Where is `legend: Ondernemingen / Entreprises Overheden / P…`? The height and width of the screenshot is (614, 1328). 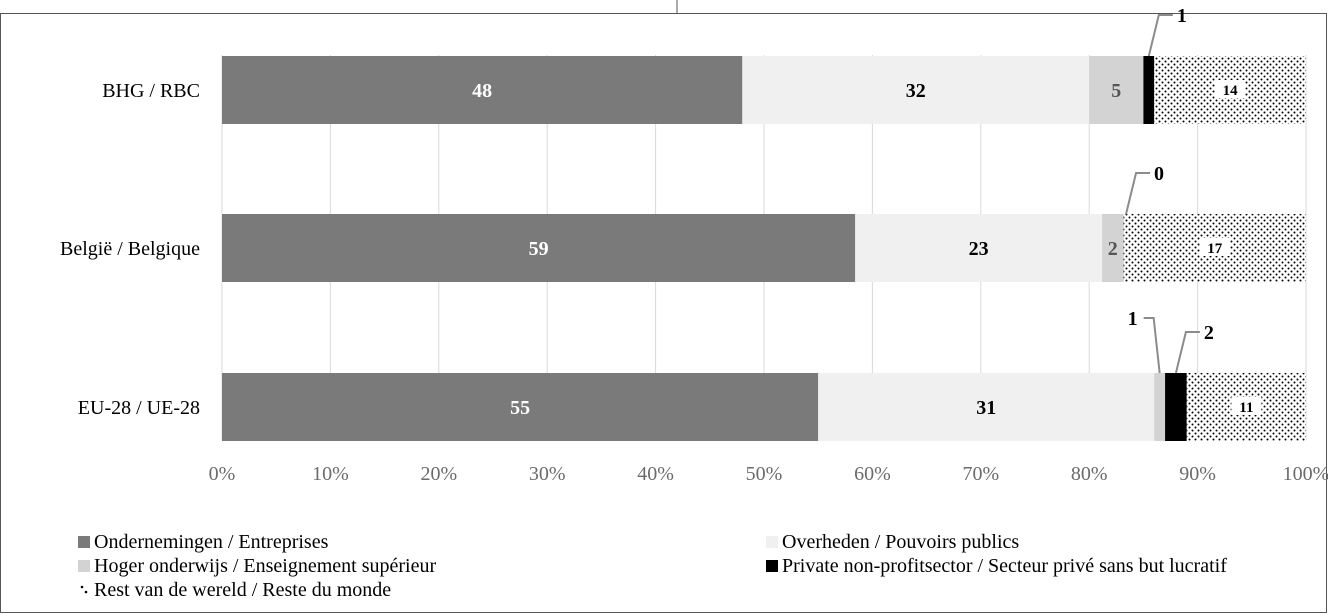 legend: Ondernemingen / Entreprises Overheden / P… is located at coordinates (652, 566).